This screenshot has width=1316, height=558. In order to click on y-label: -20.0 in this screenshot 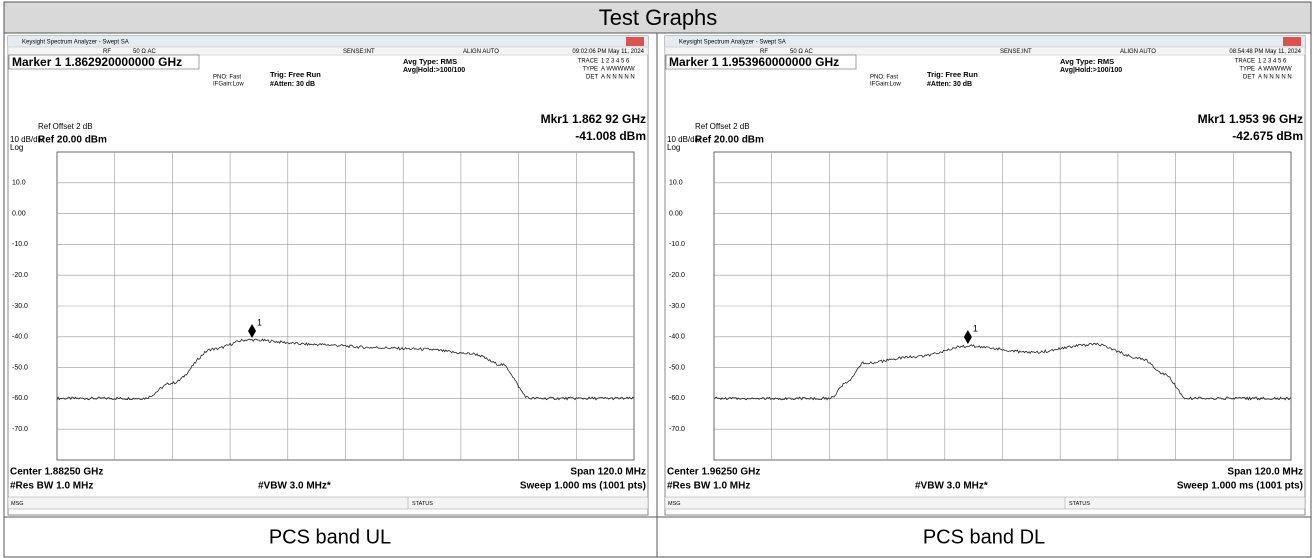, I will do `click(677, 275)`.